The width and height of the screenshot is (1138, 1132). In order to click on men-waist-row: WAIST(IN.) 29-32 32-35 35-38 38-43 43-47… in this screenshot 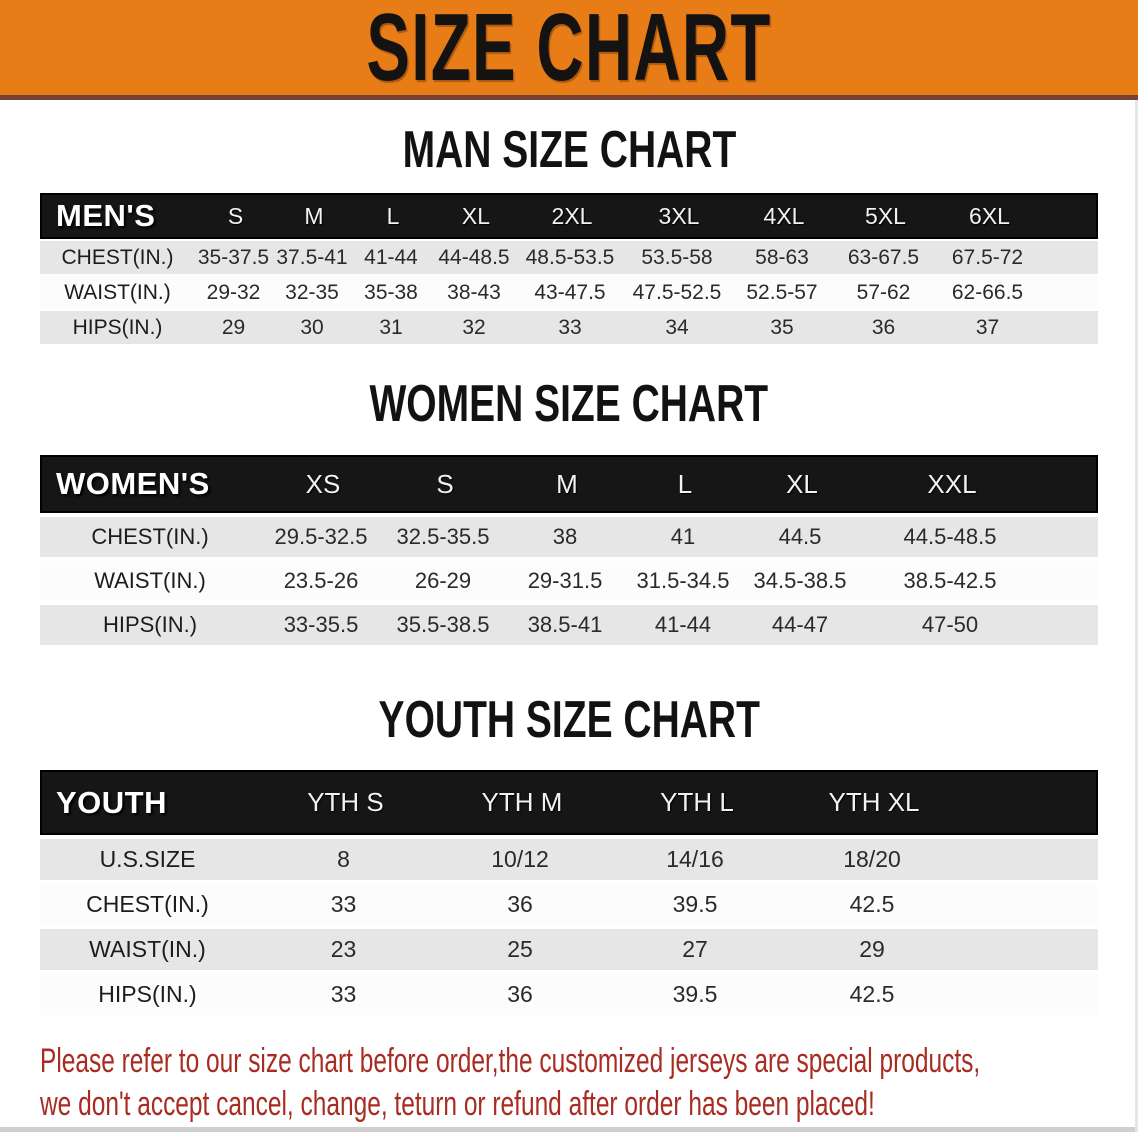, I will do `click(569, 292)`.